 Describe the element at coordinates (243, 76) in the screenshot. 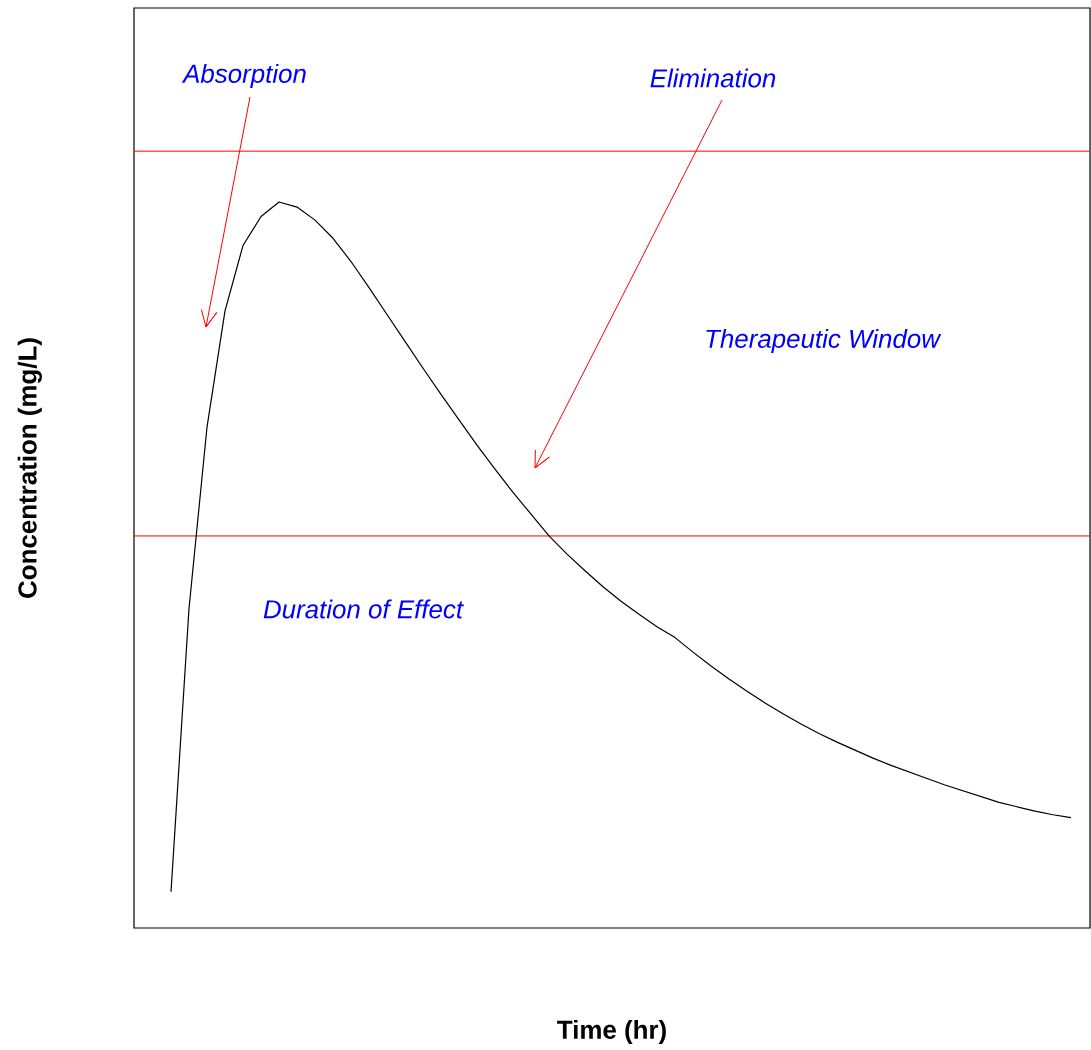

I see `text: Absorption` at that location.